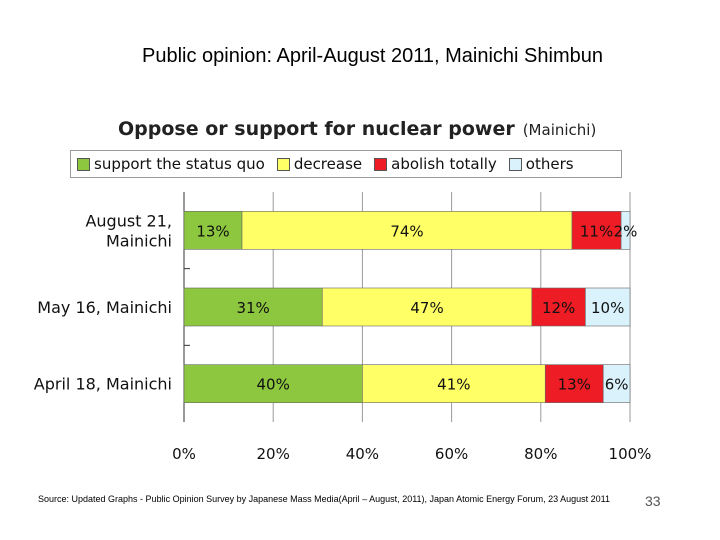 The height and width of the screenshot is (540, 720). What do you see at coordinates (630, 454) in the screenshot?
I see `x-tick-label: 100%` at bounding box center [630, 454].